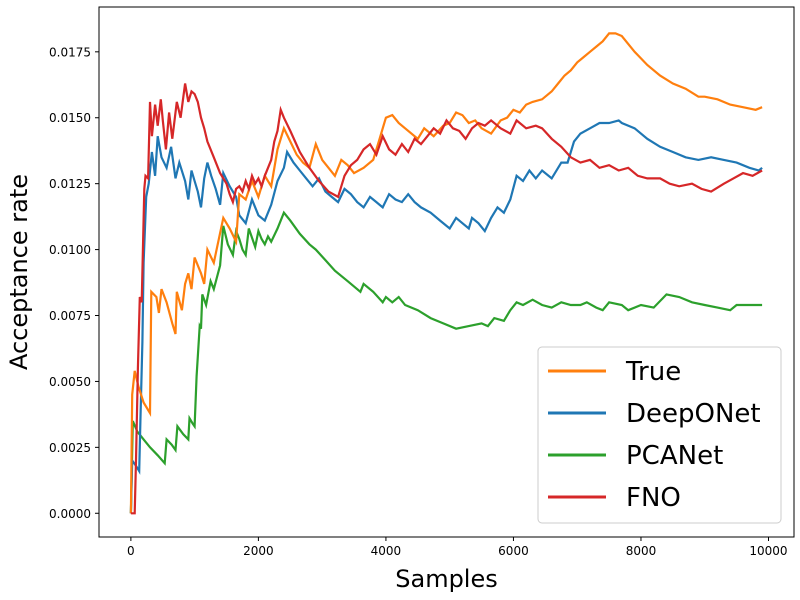  Describe the element at coordinates (446, 579) in the screenshot. I see `x-axis-label: Samples` at that location.